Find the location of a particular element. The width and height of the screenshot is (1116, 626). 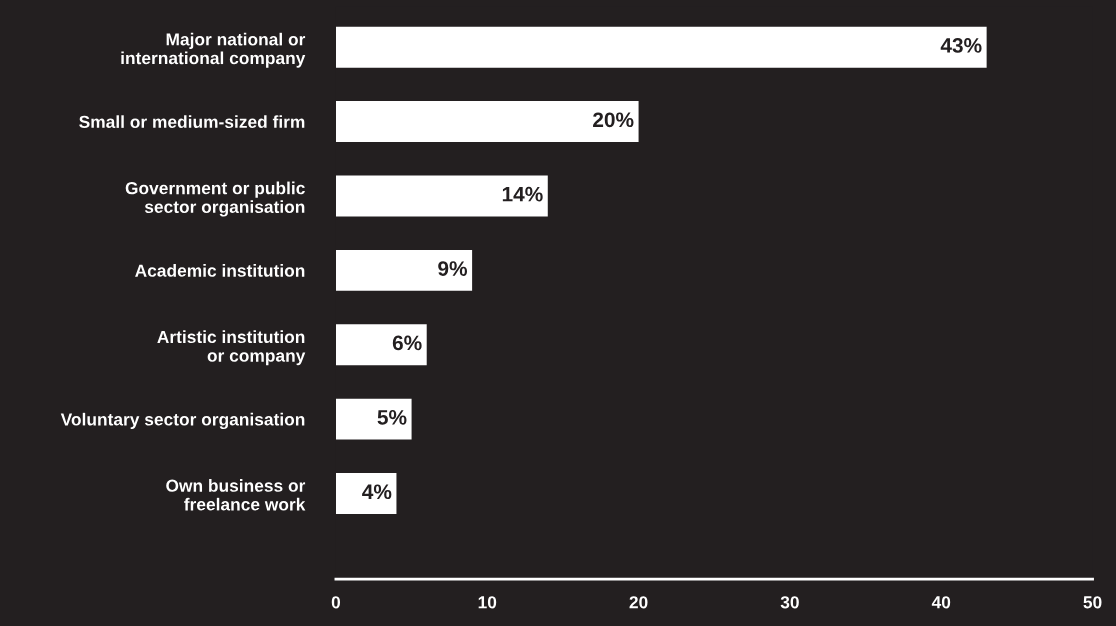

x-tick-label: 50 is located at coordinates (1092, 602).